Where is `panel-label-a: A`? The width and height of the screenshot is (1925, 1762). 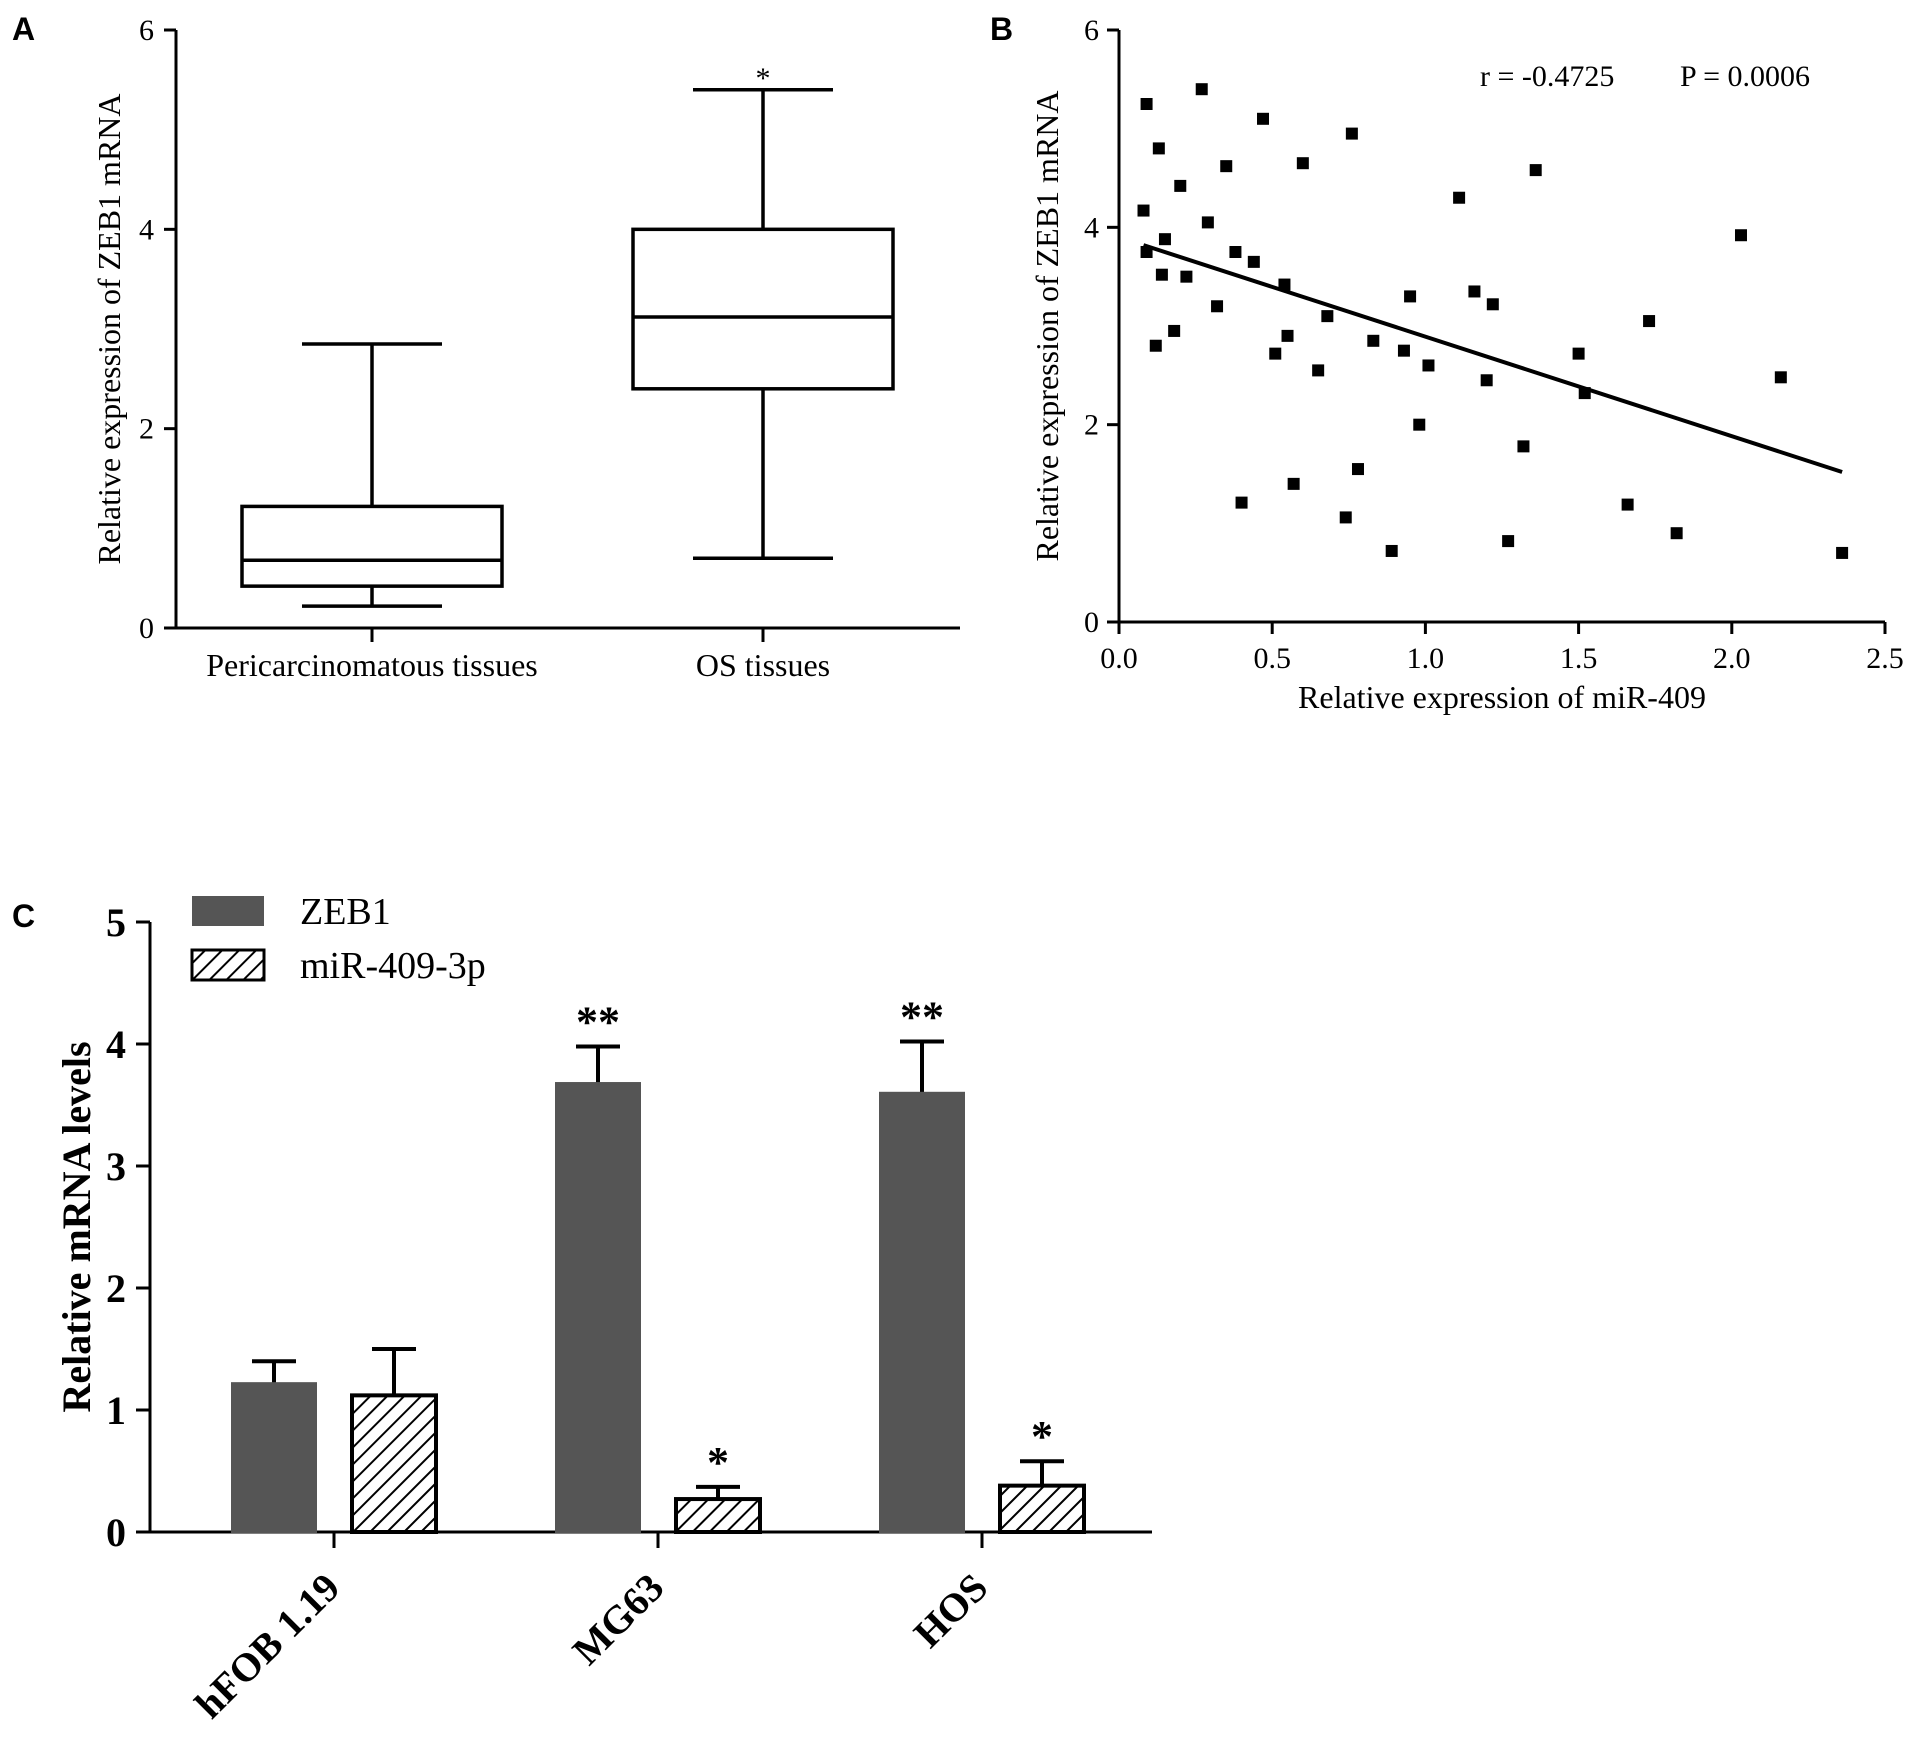 panel-label-a: A is located at coordinates (23, 29).